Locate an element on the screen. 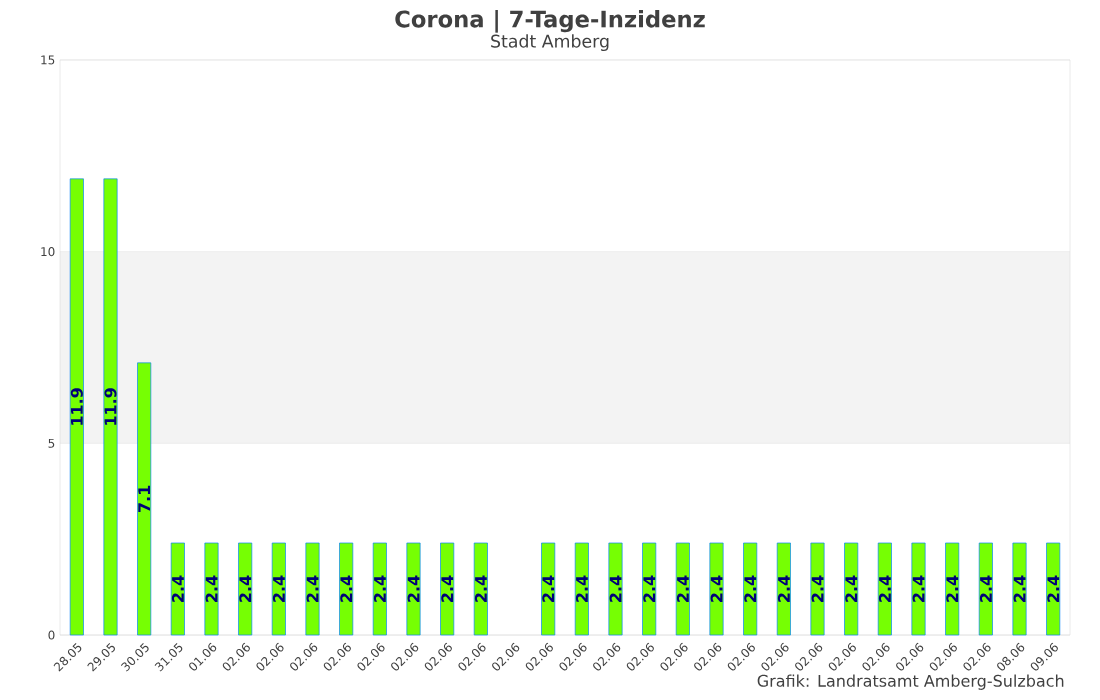  y-tick-label: 15 is located at coordinates (48, 60).